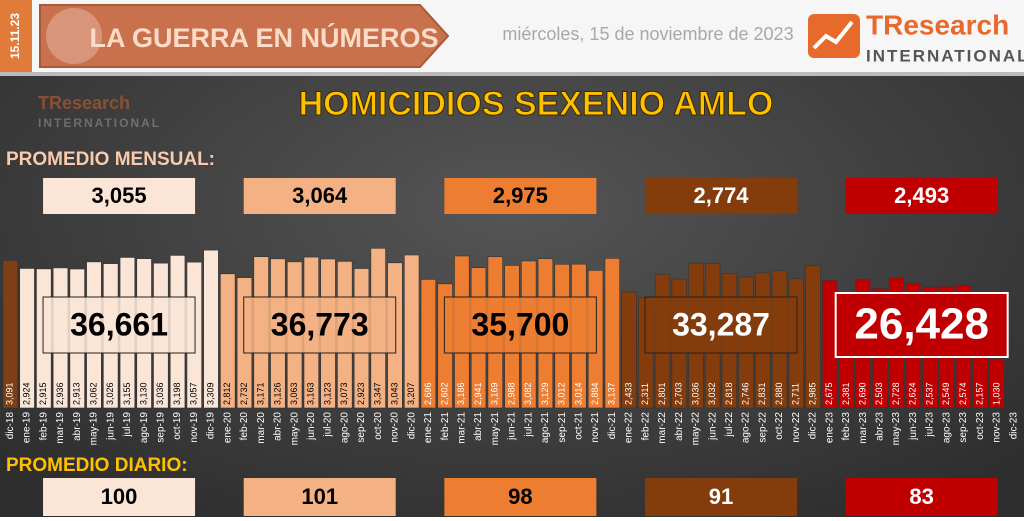 Image resolution: width=1024 pixels, height=521 pixels. What do you see at coordinates (645, 426) in the screenshot?
I see `x-tick-label: feb-22` at bounding box center [645, 426].